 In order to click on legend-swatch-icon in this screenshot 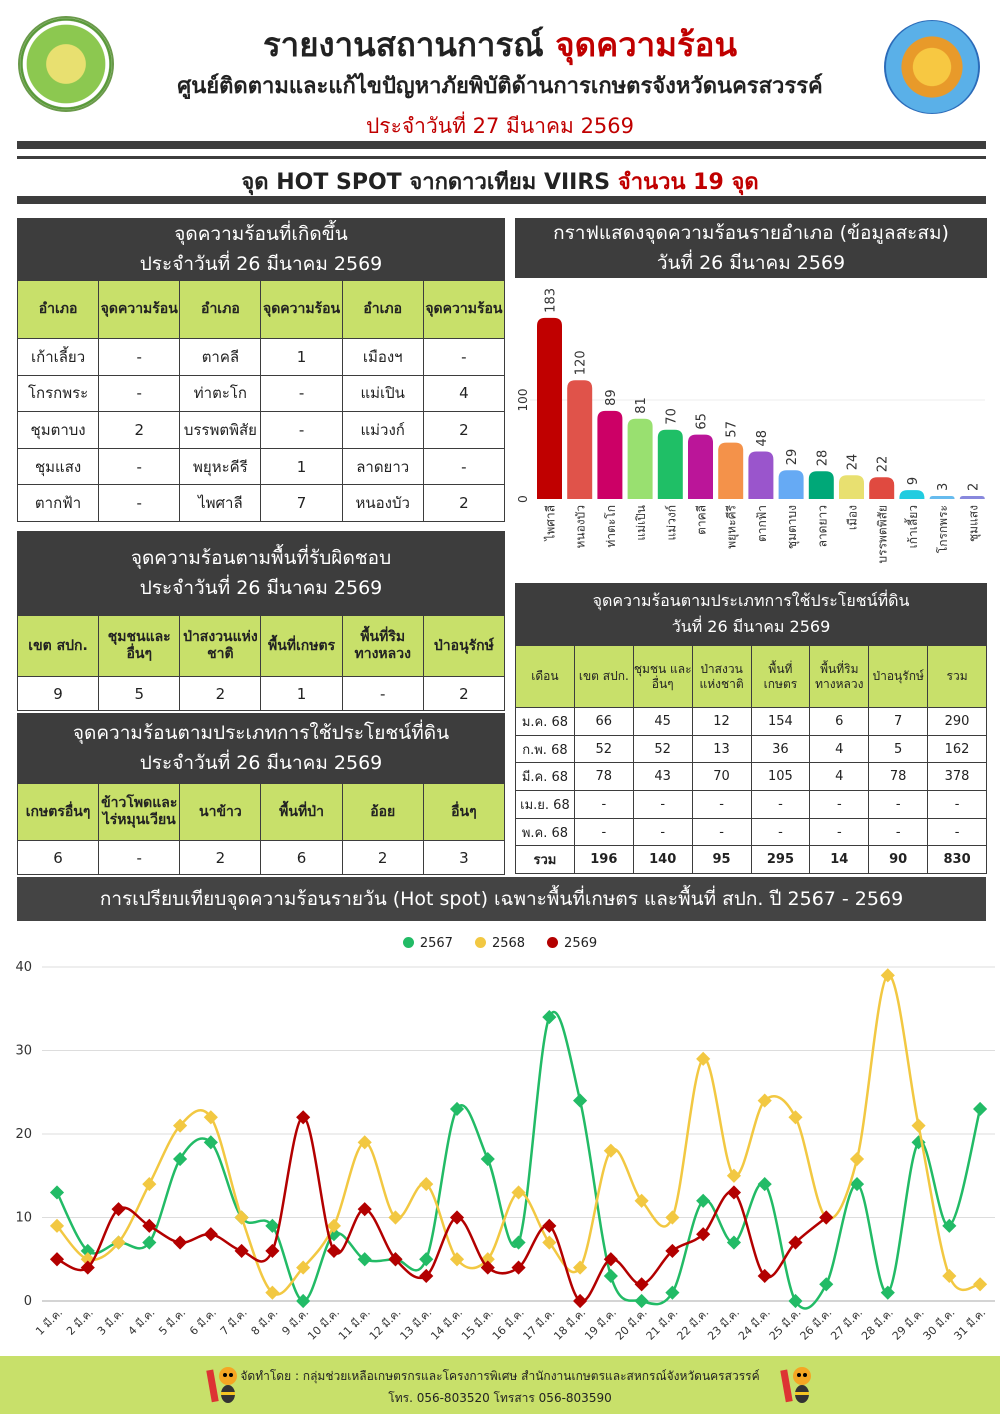, I will do `click(408, 942)`.